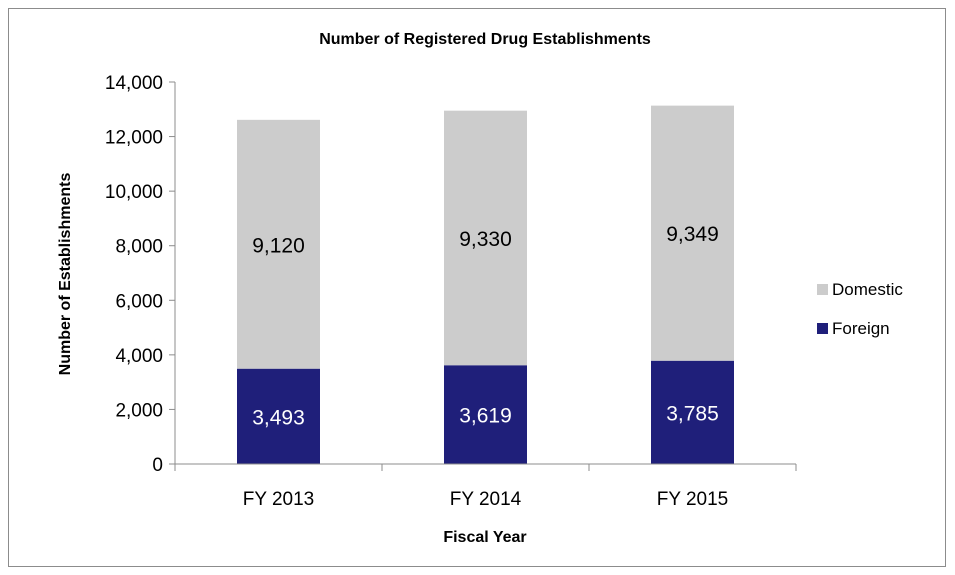 The height and width of the screenshot is (575, 955). I want to click on chart-title: Number of Registered Drug Establishments, so click(485, 39).